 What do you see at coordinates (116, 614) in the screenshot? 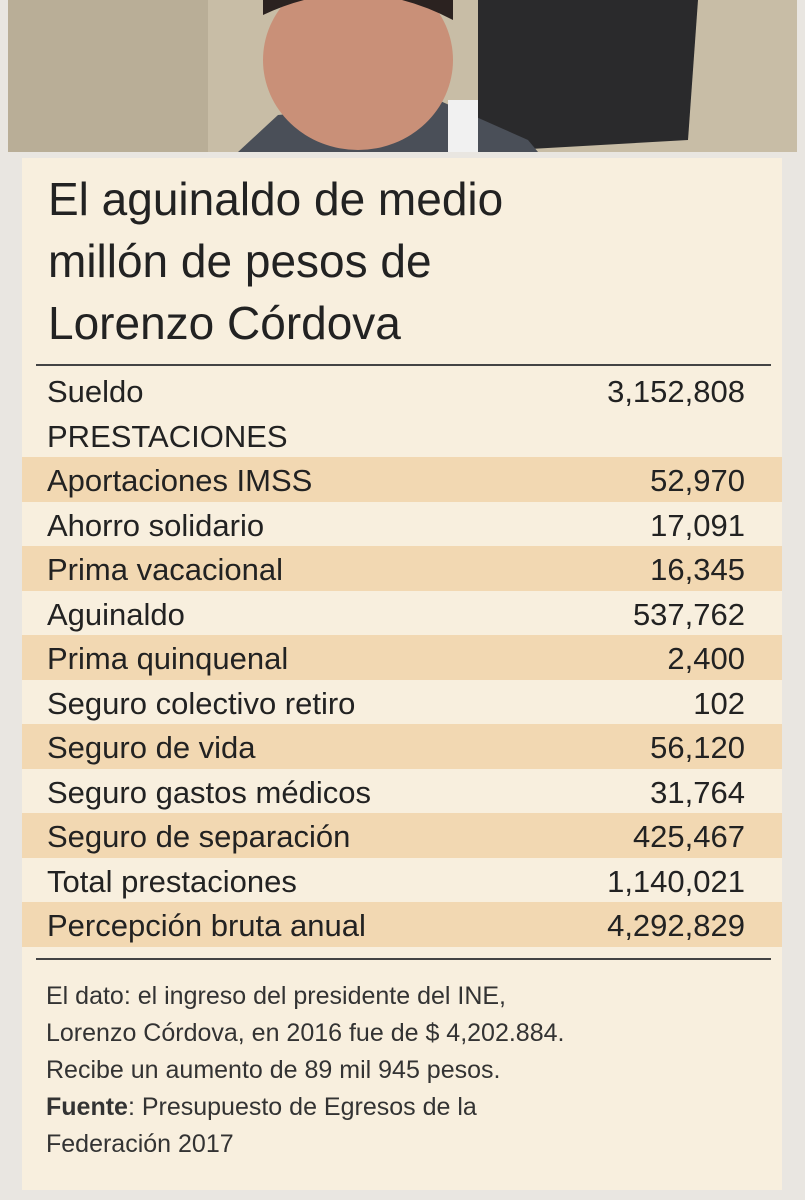
I see `row-label: Aguinaldo` at bounding box center [116, 614].